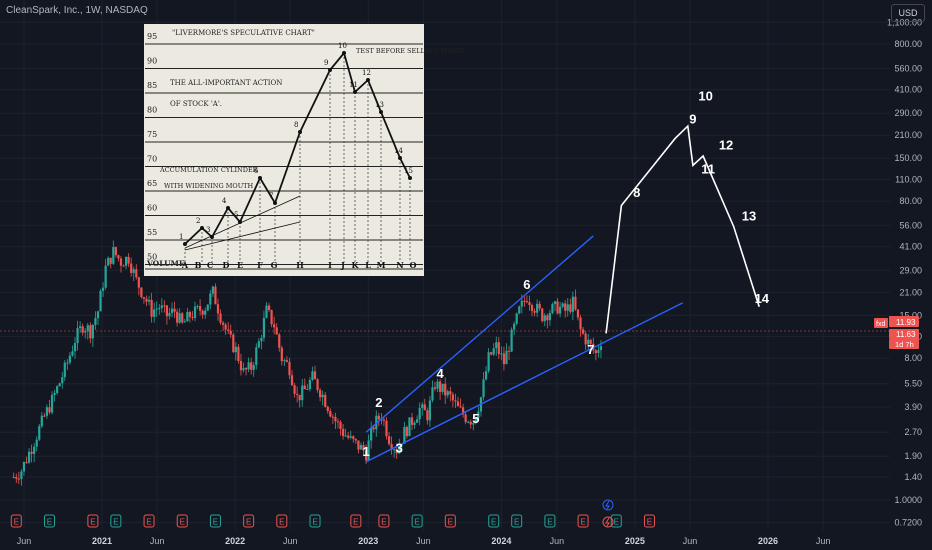  What do you see at coordinates (196, 104) in the screenshot?
I see `inset-subtitle-2: OF STOCK 'A'.` at bounding box center [196, 104].